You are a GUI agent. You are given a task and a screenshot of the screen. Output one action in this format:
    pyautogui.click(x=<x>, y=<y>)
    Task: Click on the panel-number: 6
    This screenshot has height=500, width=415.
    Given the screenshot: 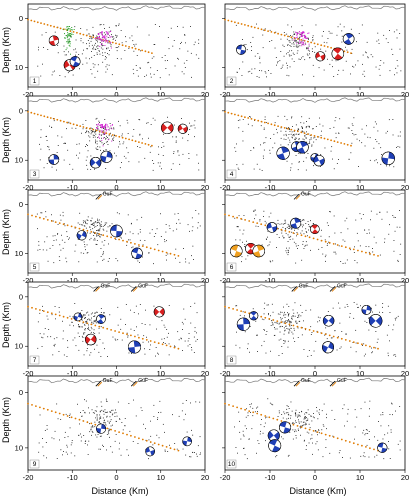 What is the action you would take?
    pyautogui.click(x=232, y=267)
    